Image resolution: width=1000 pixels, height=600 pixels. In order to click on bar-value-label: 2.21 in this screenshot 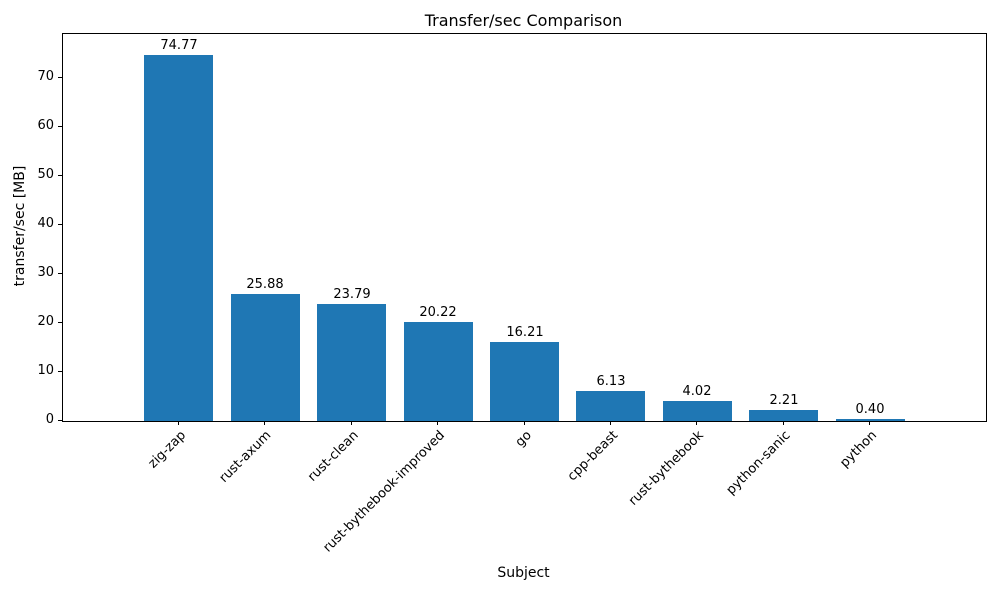, I will do `click(784, 400)`.